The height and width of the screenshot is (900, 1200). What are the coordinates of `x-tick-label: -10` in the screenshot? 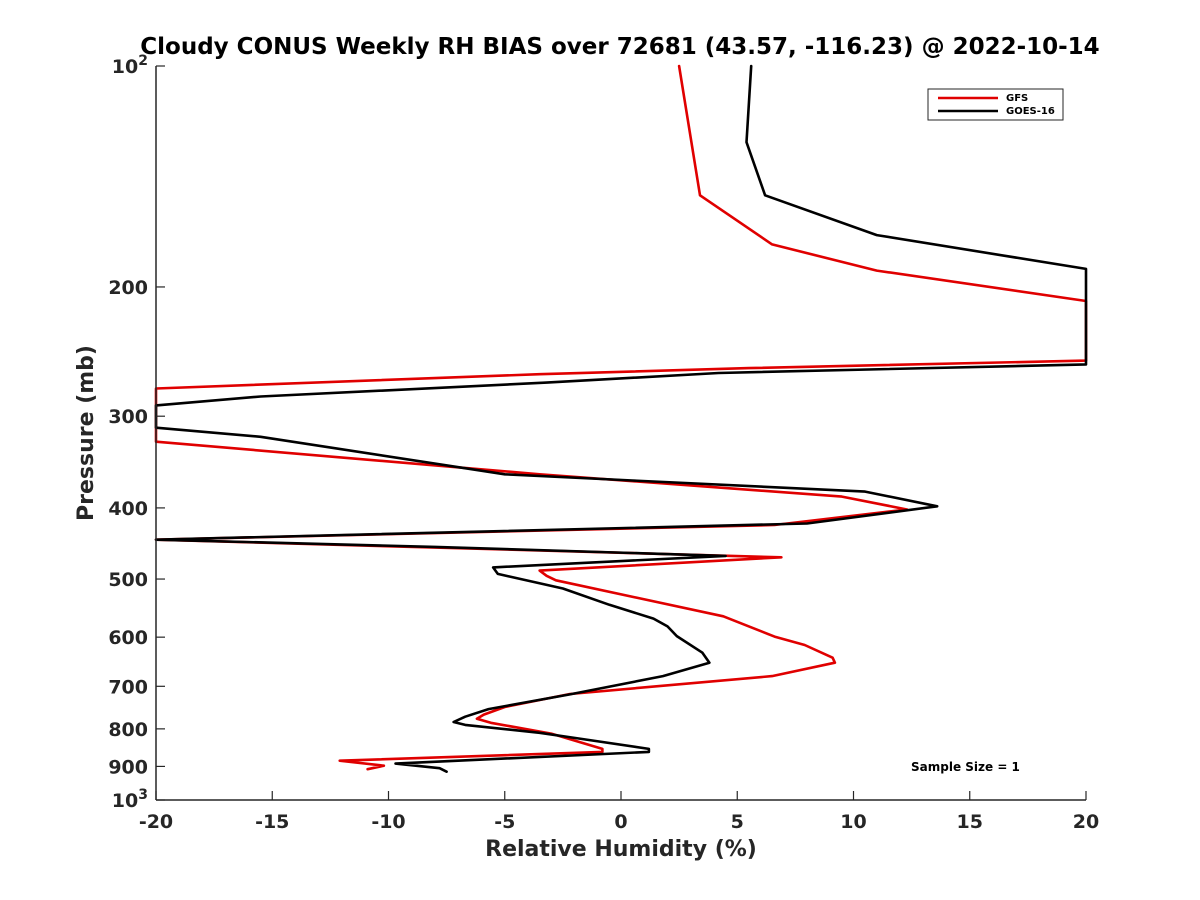 It's located at (388, 822).